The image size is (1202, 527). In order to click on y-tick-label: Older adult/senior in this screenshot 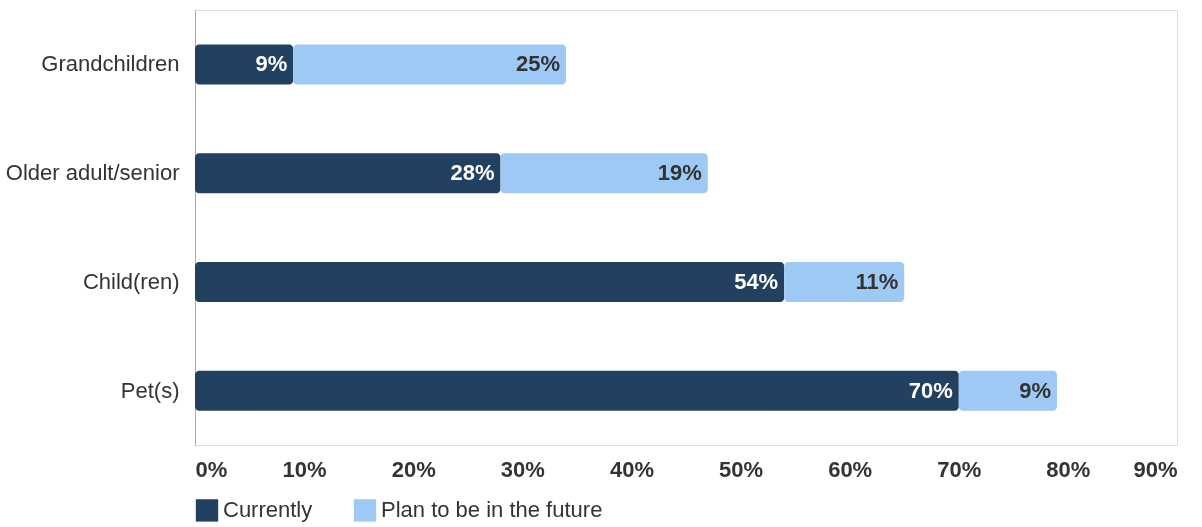, I will do `click(92, 173)`.